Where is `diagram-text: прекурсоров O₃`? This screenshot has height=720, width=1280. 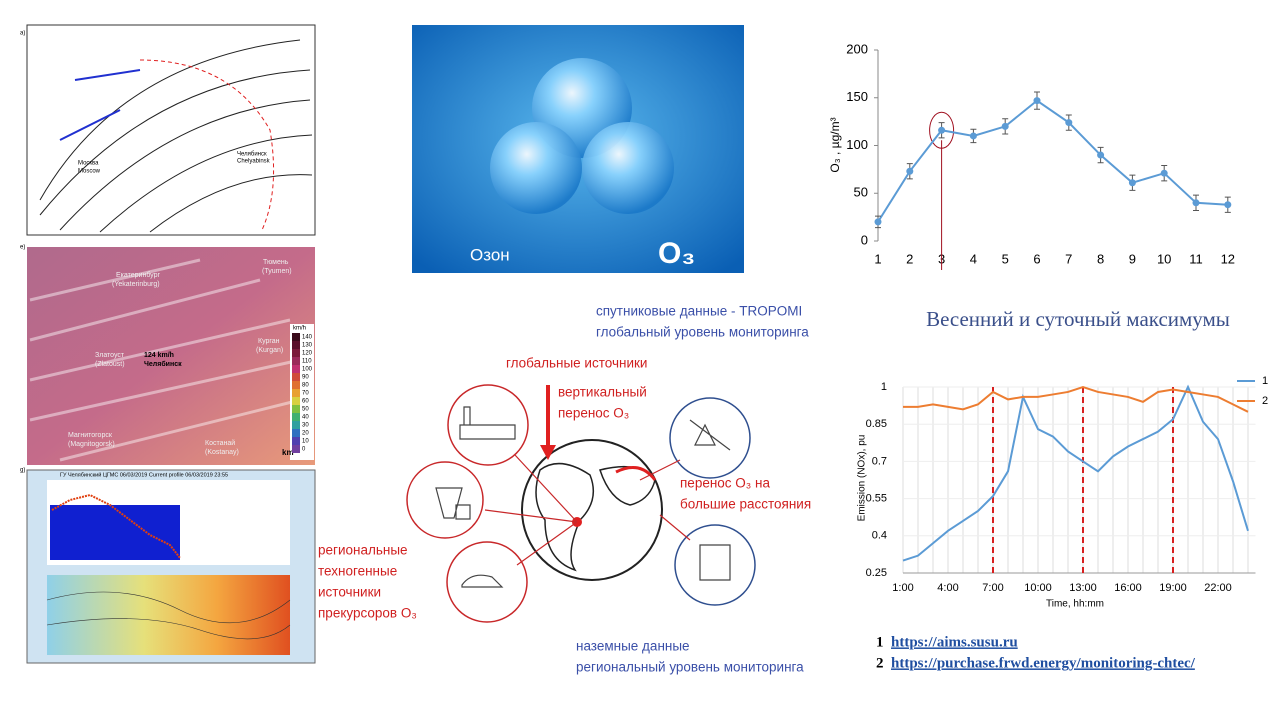
diagram-text: прекурсоров O₃ is located at coordinates (367, 613).